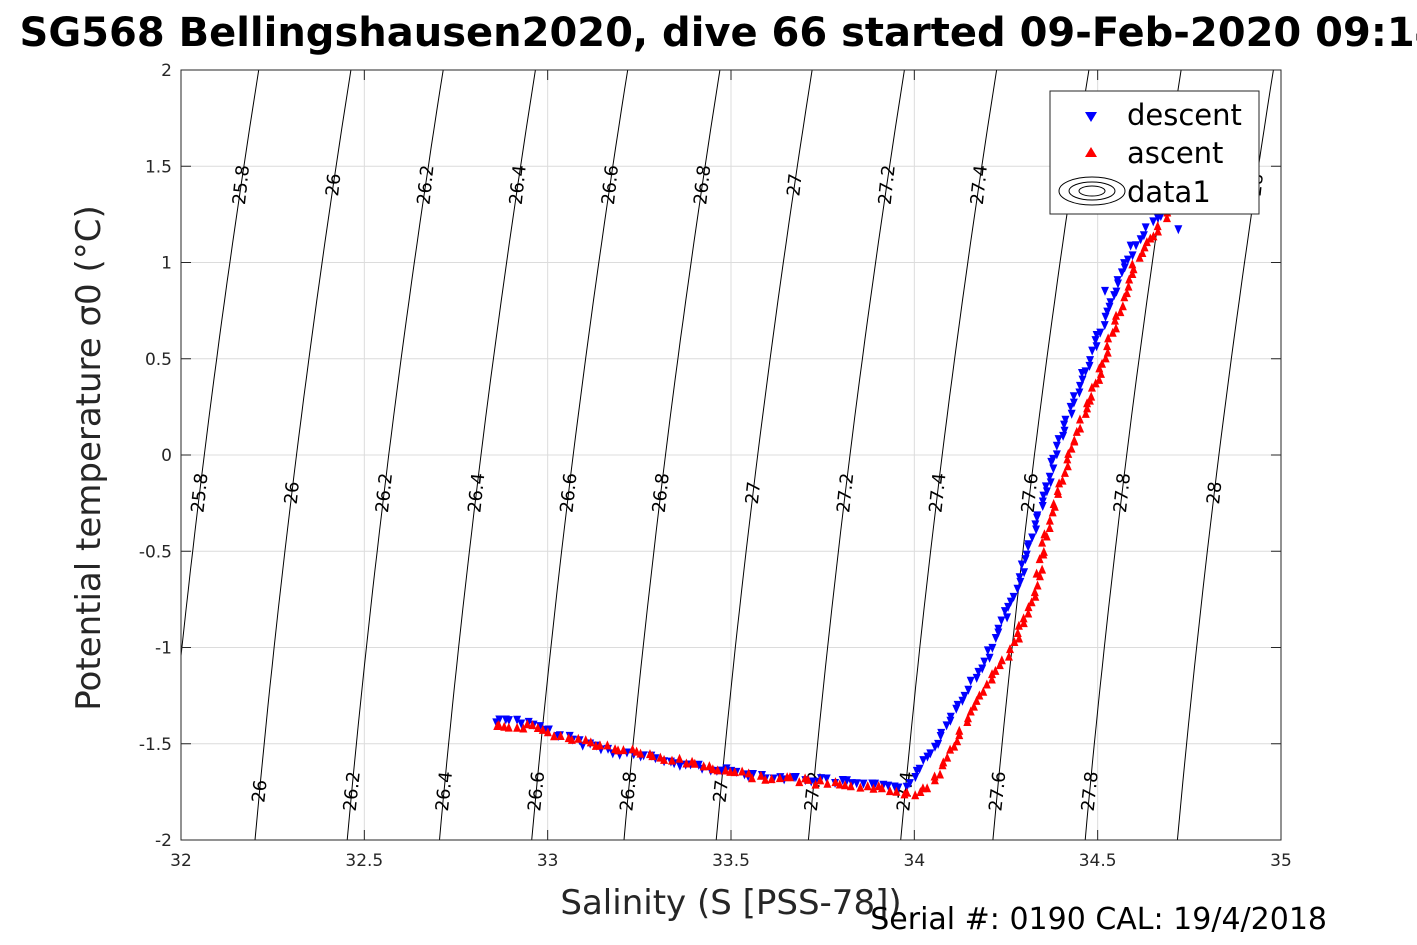 The width and height of the screenshot is (1417, 945). Describe the element at coordinates (163, 841) in the screenshot. I see `y-tick-label: -2` at that location.